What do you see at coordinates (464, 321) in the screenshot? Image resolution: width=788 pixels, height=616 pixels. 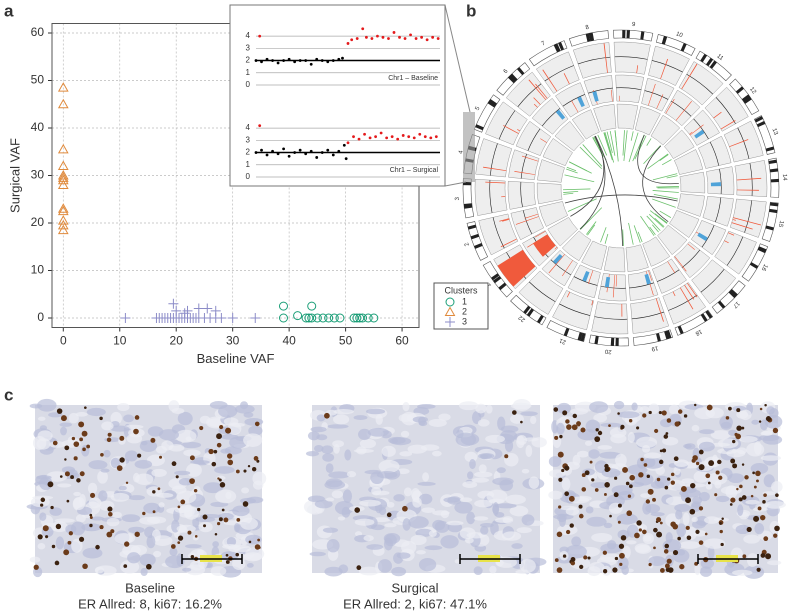 I see `legend-label: 3` at bounding box center [464, 321].